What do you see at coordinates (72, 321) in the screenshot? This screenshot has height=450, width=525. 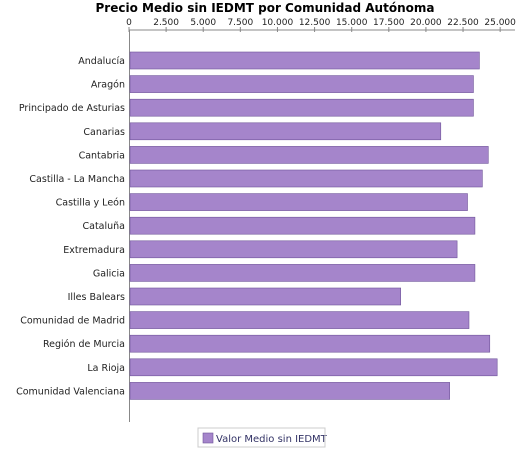 I see `category-label: Comunidad de Madrid` at bounding box center [72, 321].